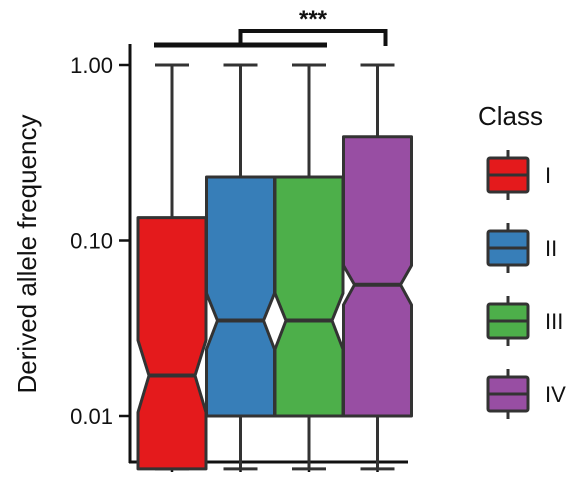  Describe the element at coordinates (510, 116) in the screenshot. I see `legend-title: Class` at that location.